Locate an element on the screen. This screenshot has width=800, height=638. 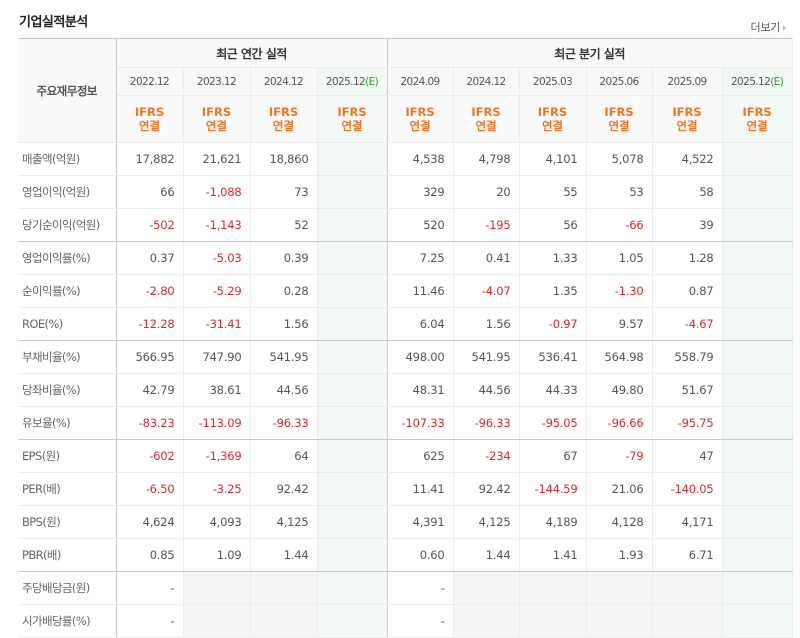
value-cell: 541.95 is located at coordinates (486, 357).